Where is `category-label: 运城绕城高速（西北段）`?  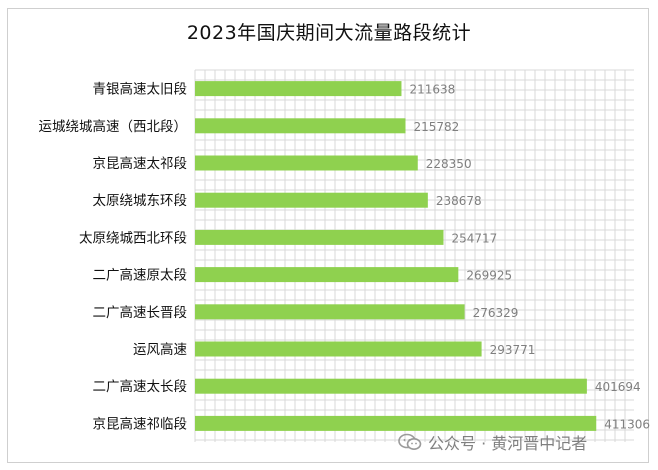
category-label: 运城绕城高速（西北段） is located at coordinates (113, 126).